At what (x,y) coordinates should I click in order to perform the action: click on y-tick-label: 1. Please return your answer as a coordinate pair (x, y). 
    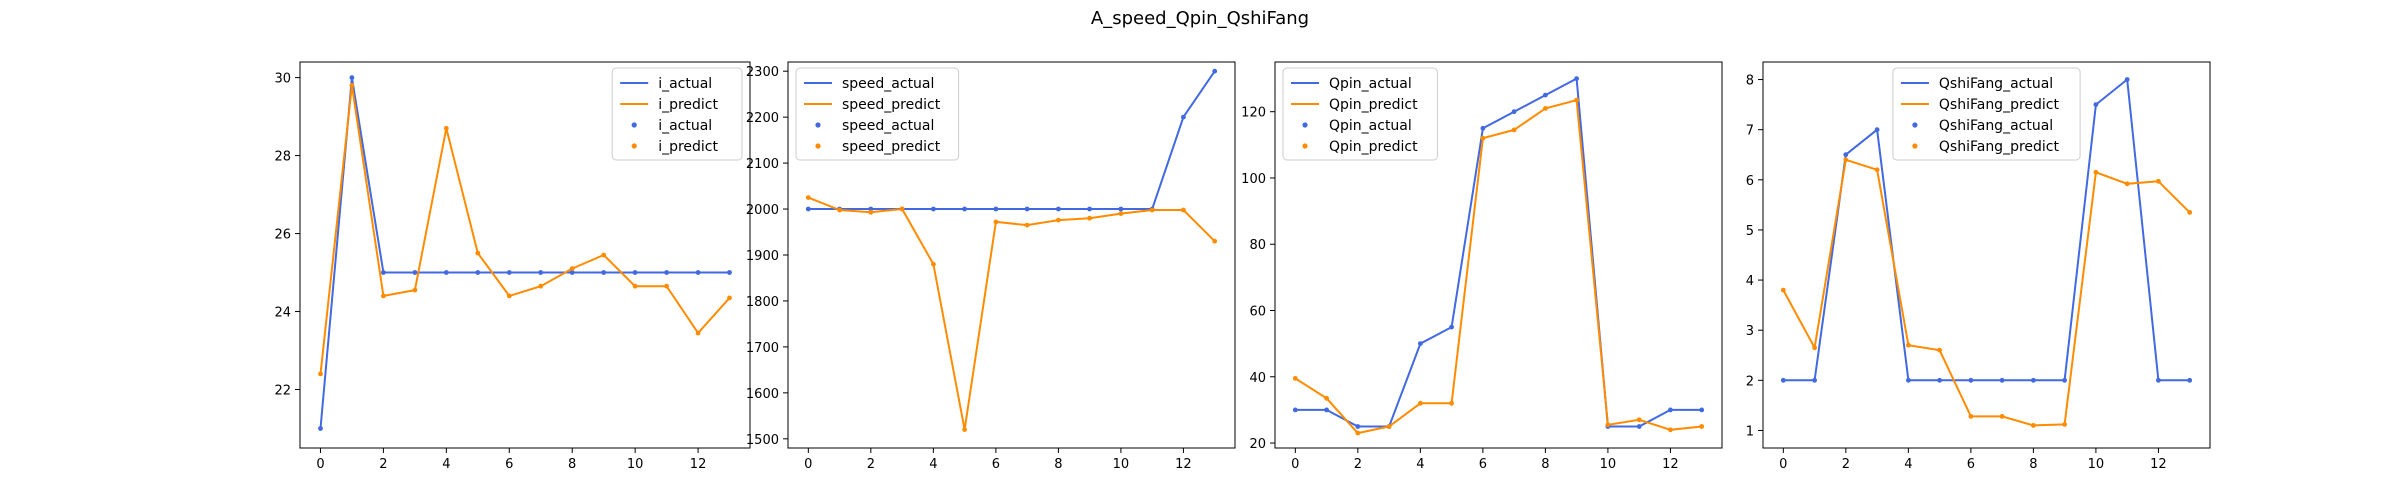
    Looking at the image, I should click on (1750, 431).